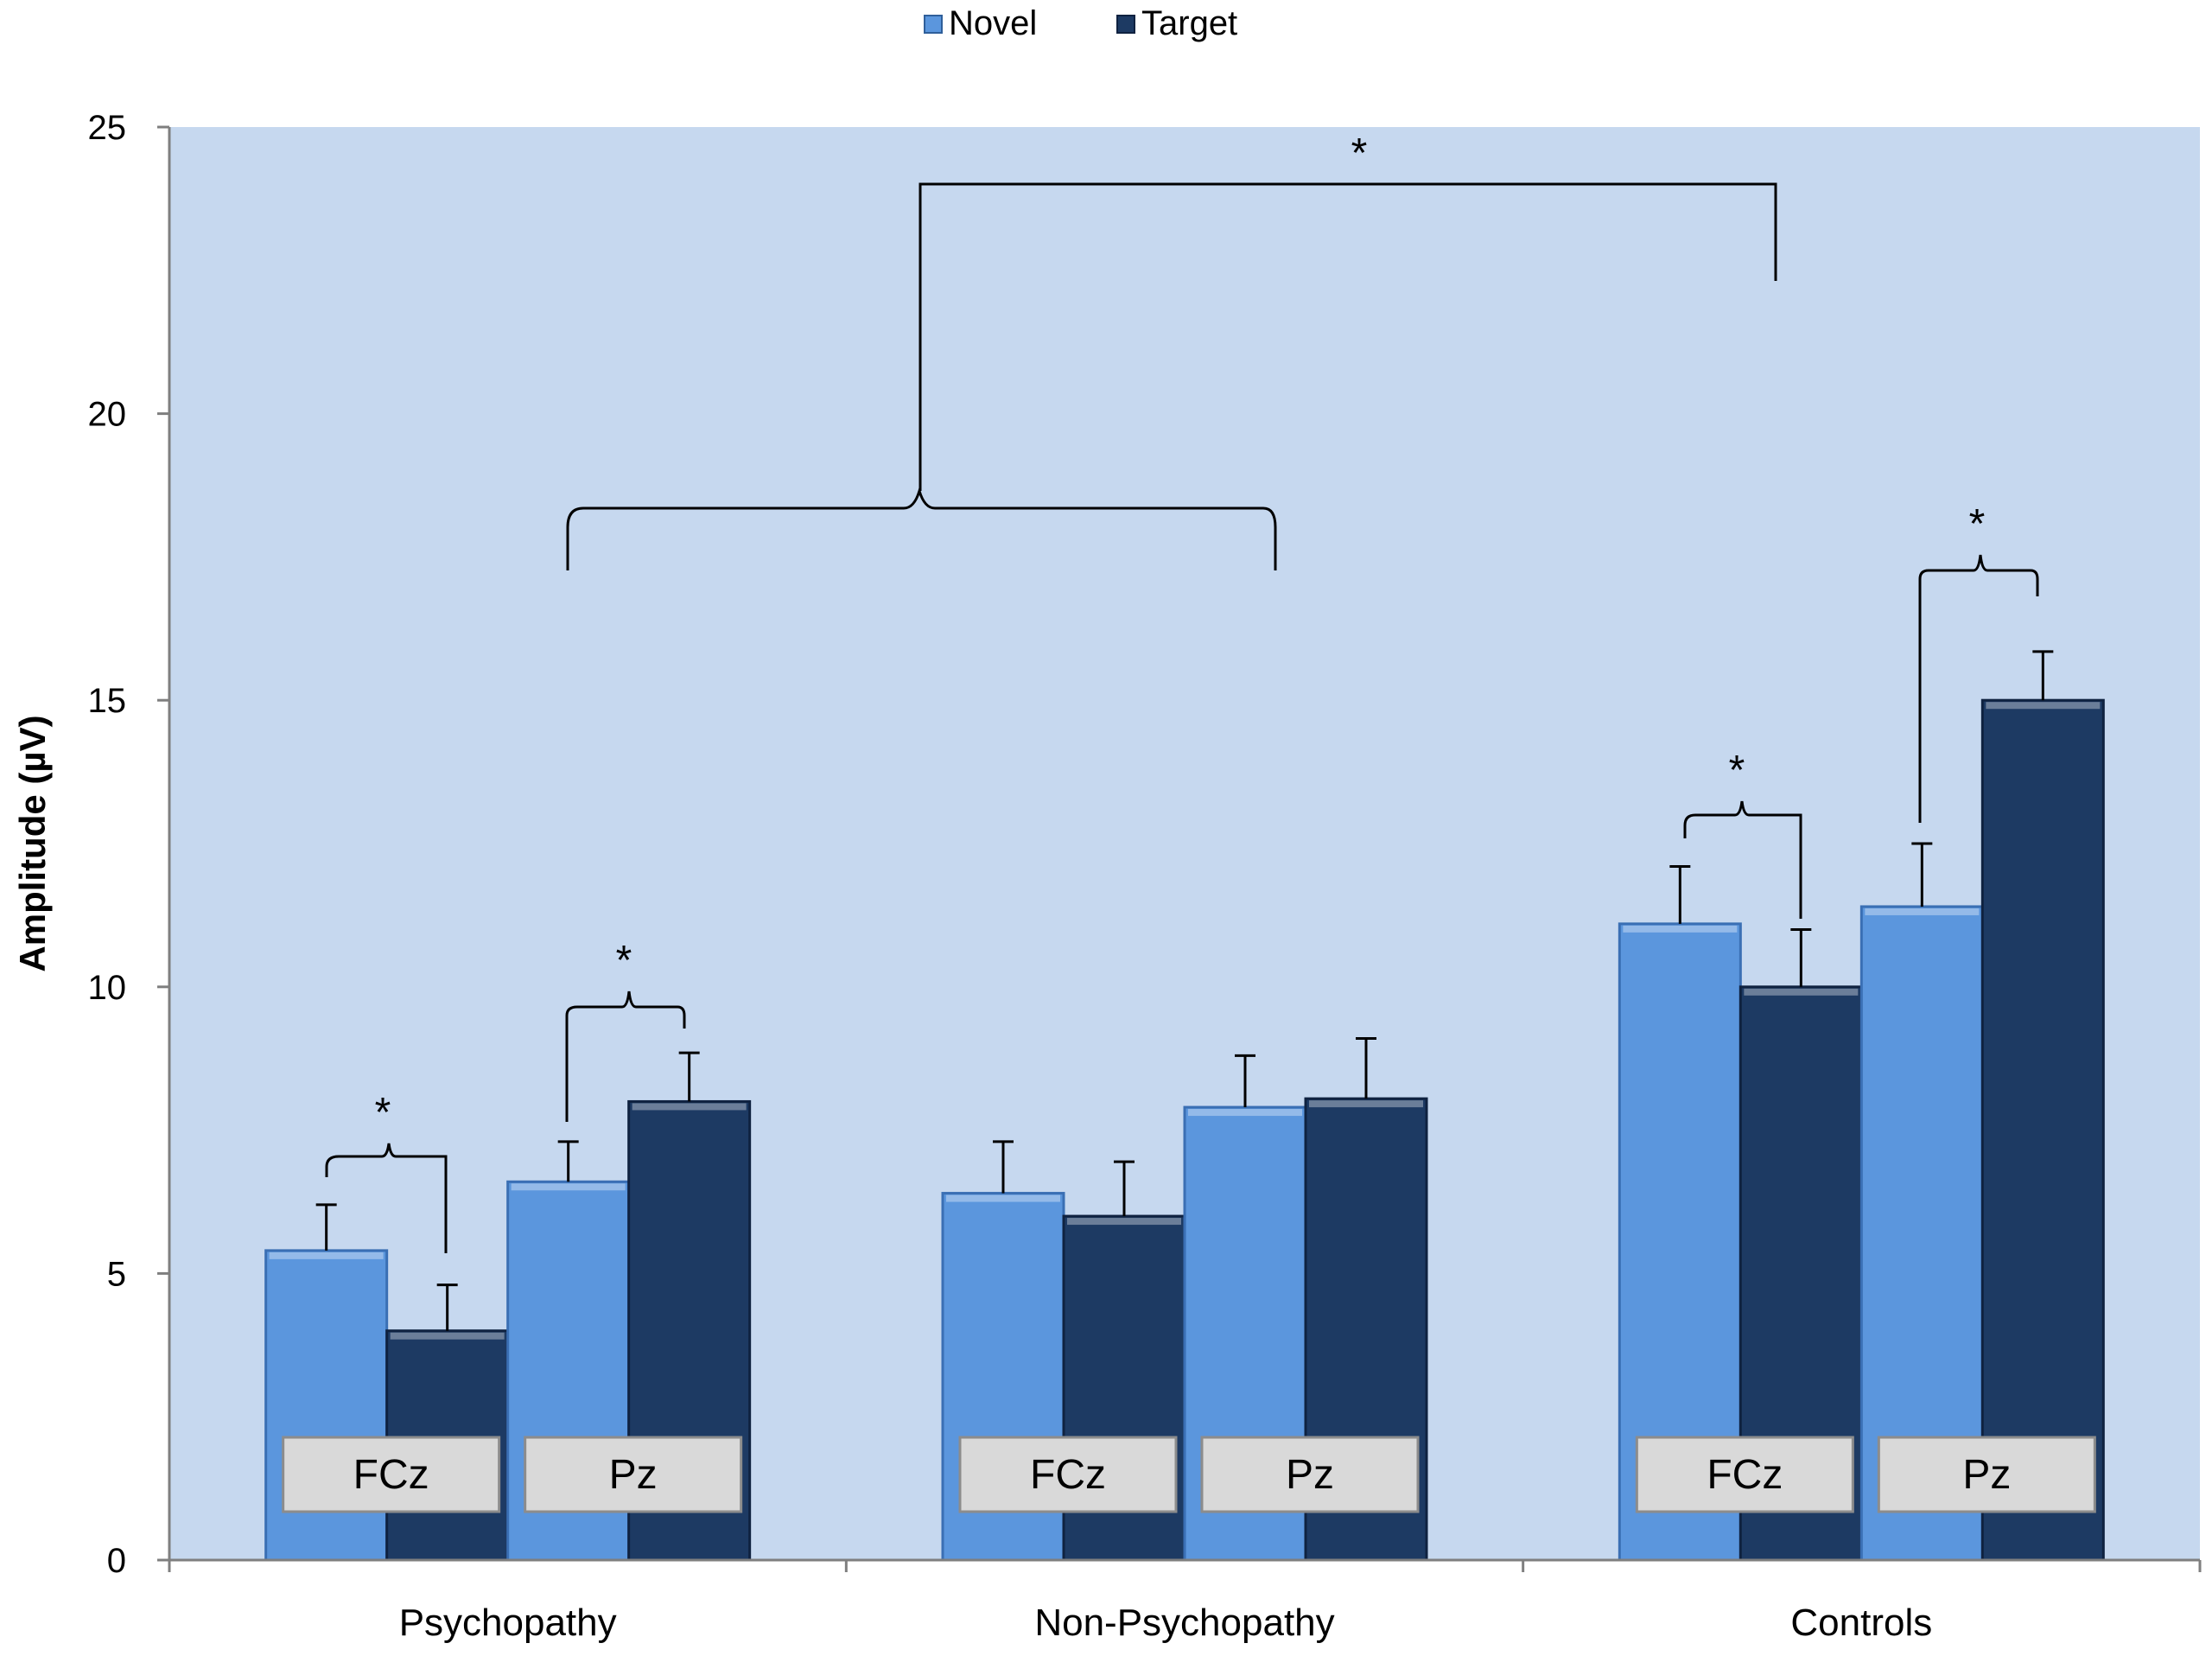 The width and height of the screenshot is (2212, 1656). I want to click on legend-swatch-target, so click(1125, 24).